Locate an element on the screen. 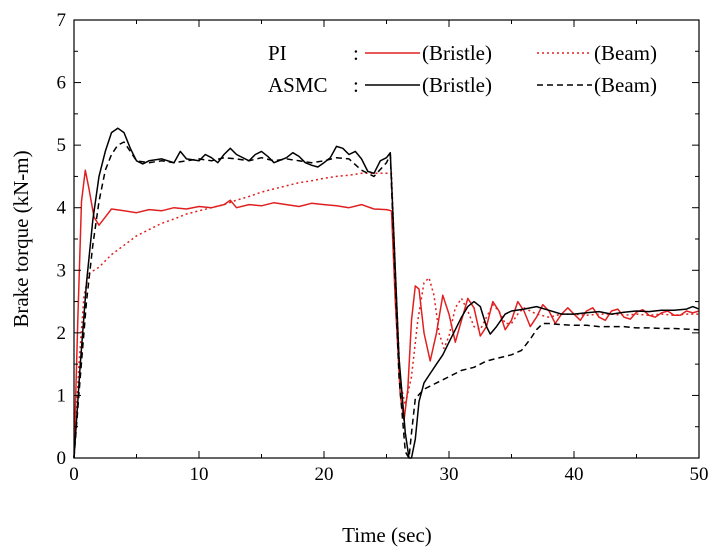 This screenshot has width=712, height=552. y-tick-label: 4 is located at coordinates (62, 208).